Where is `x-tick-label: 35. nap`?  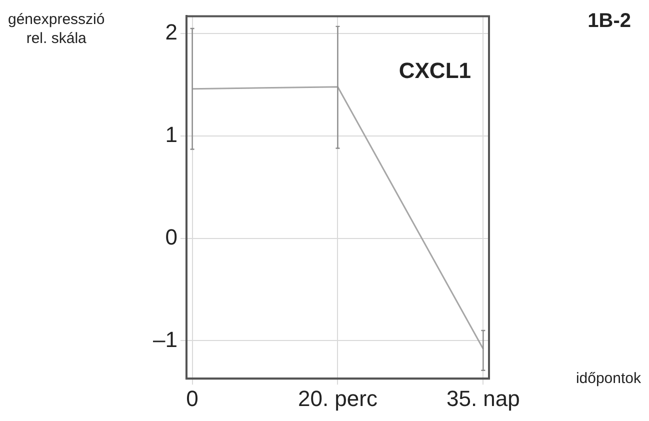 x-tick-label: 35. nap is located at coordinates (483, 398).